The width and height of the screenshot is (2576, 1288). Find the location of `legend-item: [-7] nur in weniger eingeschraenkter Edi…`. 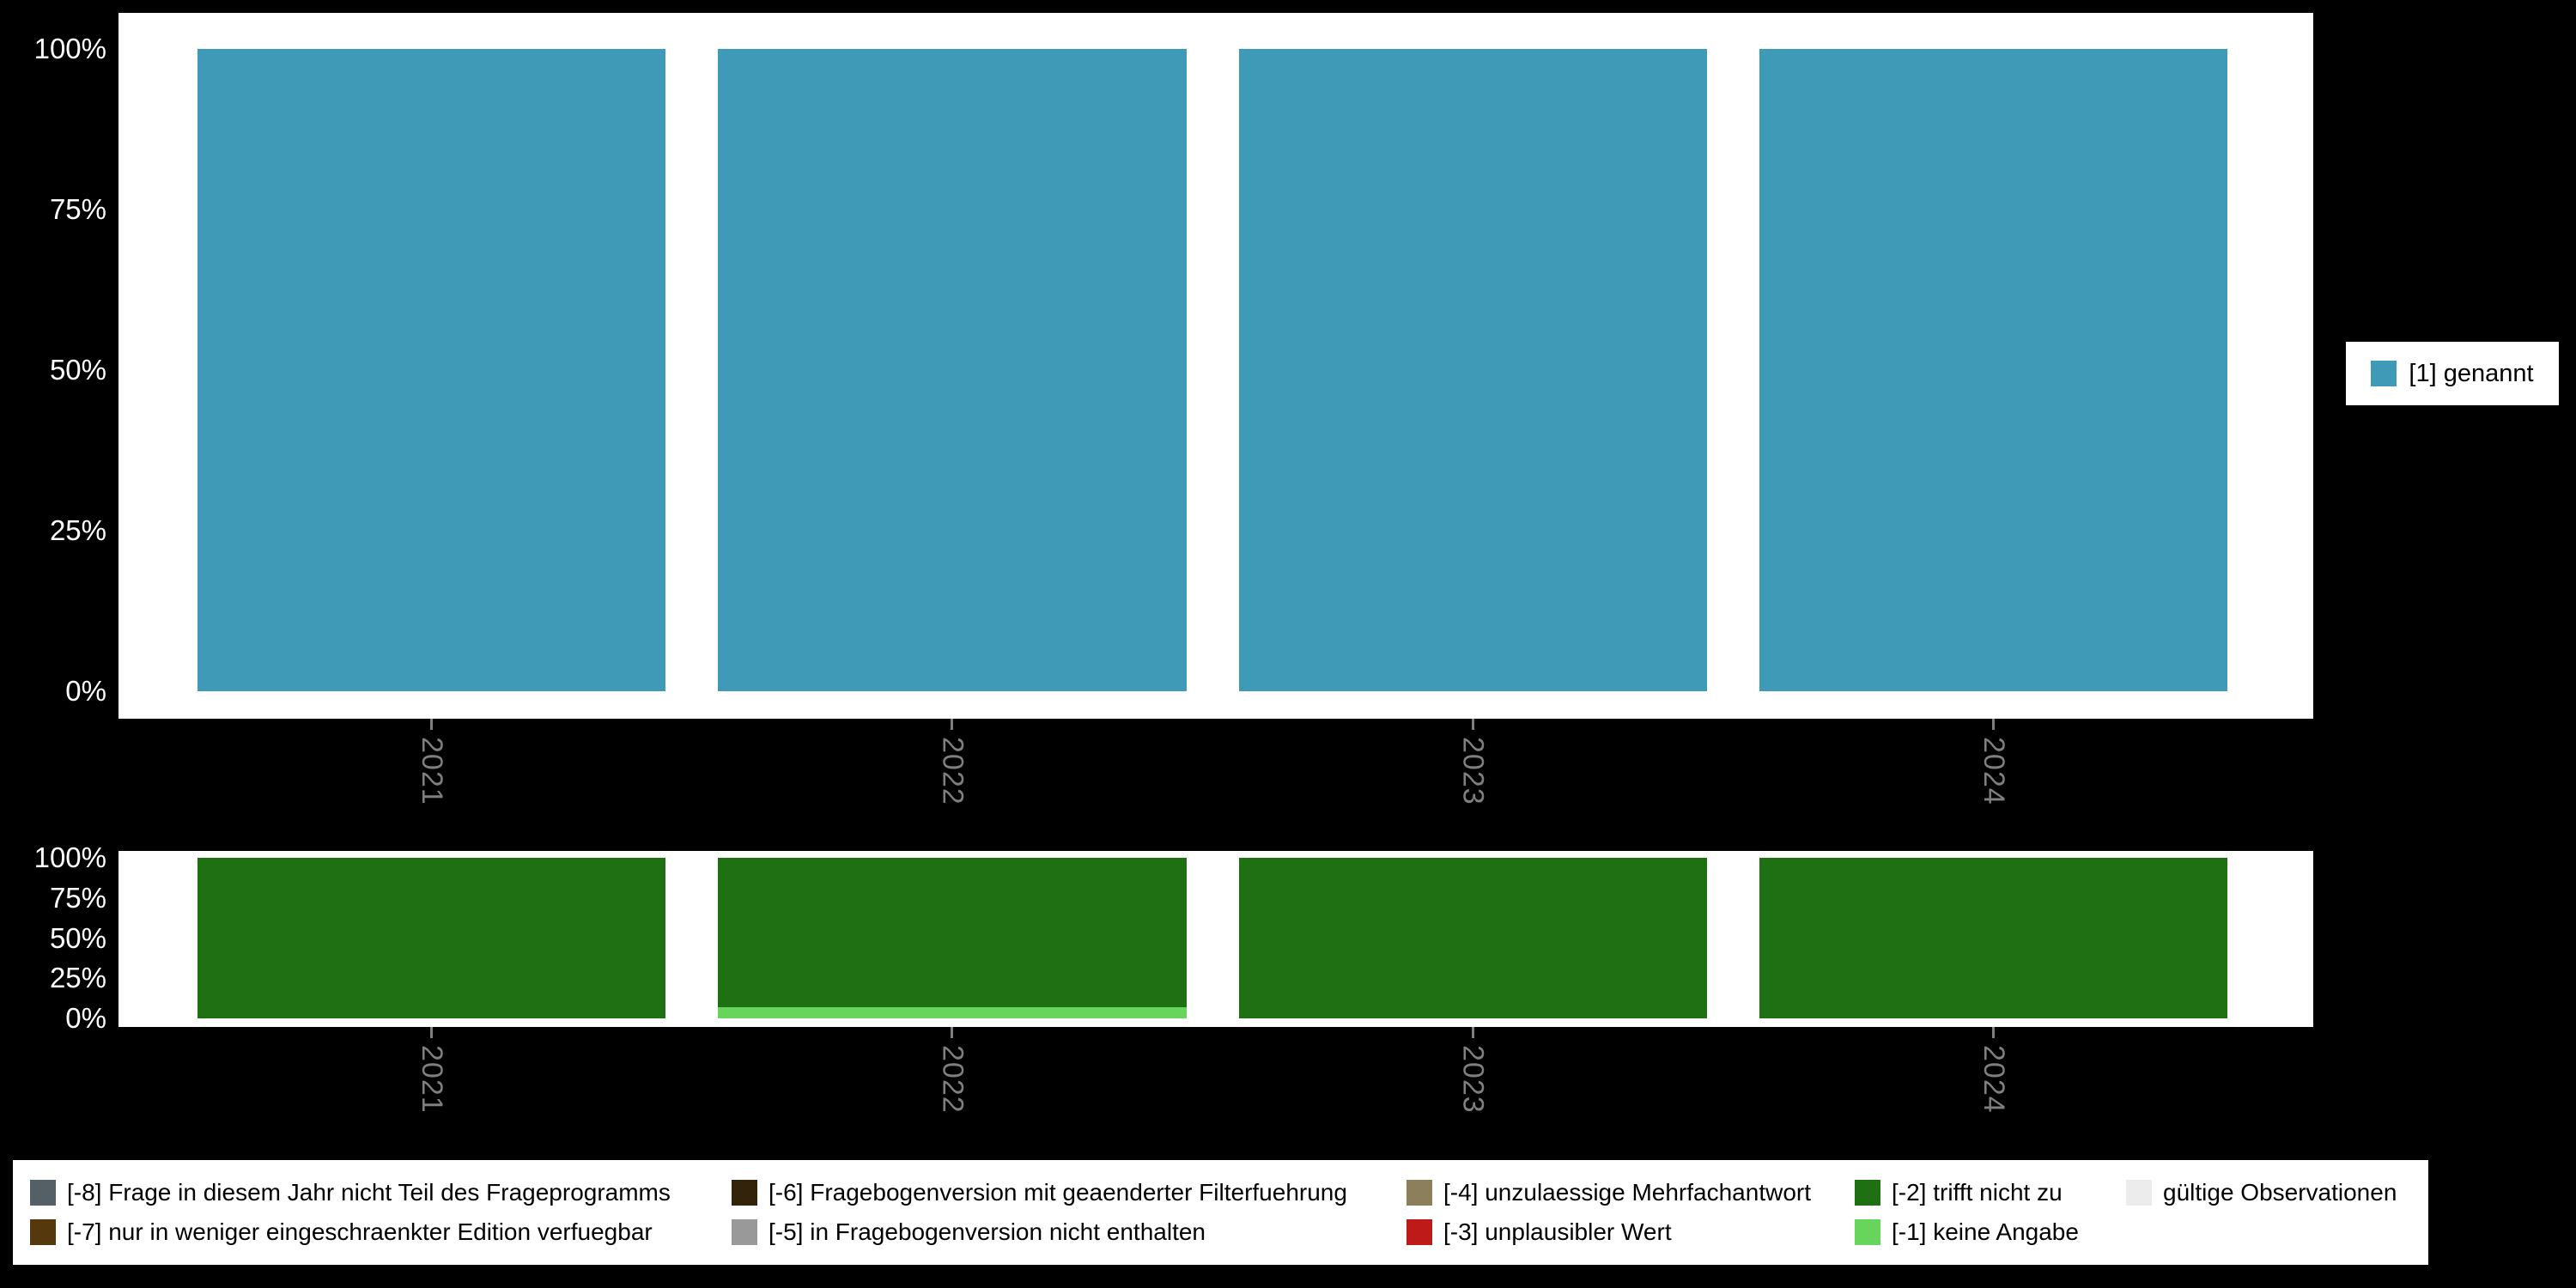

legend-item: [-7] nur in weniger eingeschraenkter Edi… is located at coordinates (381, 1232).